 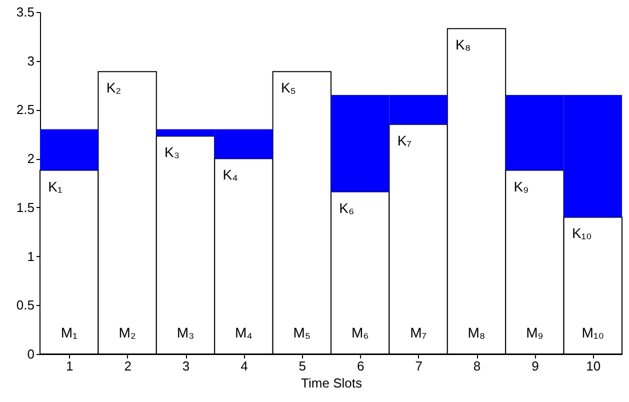 I want to click on annotation: K₂, so click(x=114, y=88).